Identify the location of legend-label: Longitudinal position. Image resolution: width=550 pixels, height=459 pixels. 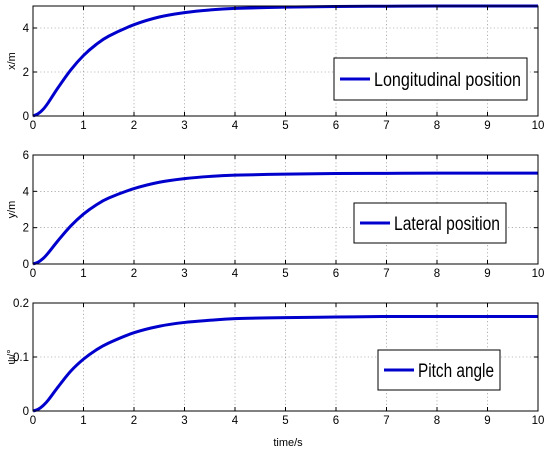
(447, 80).